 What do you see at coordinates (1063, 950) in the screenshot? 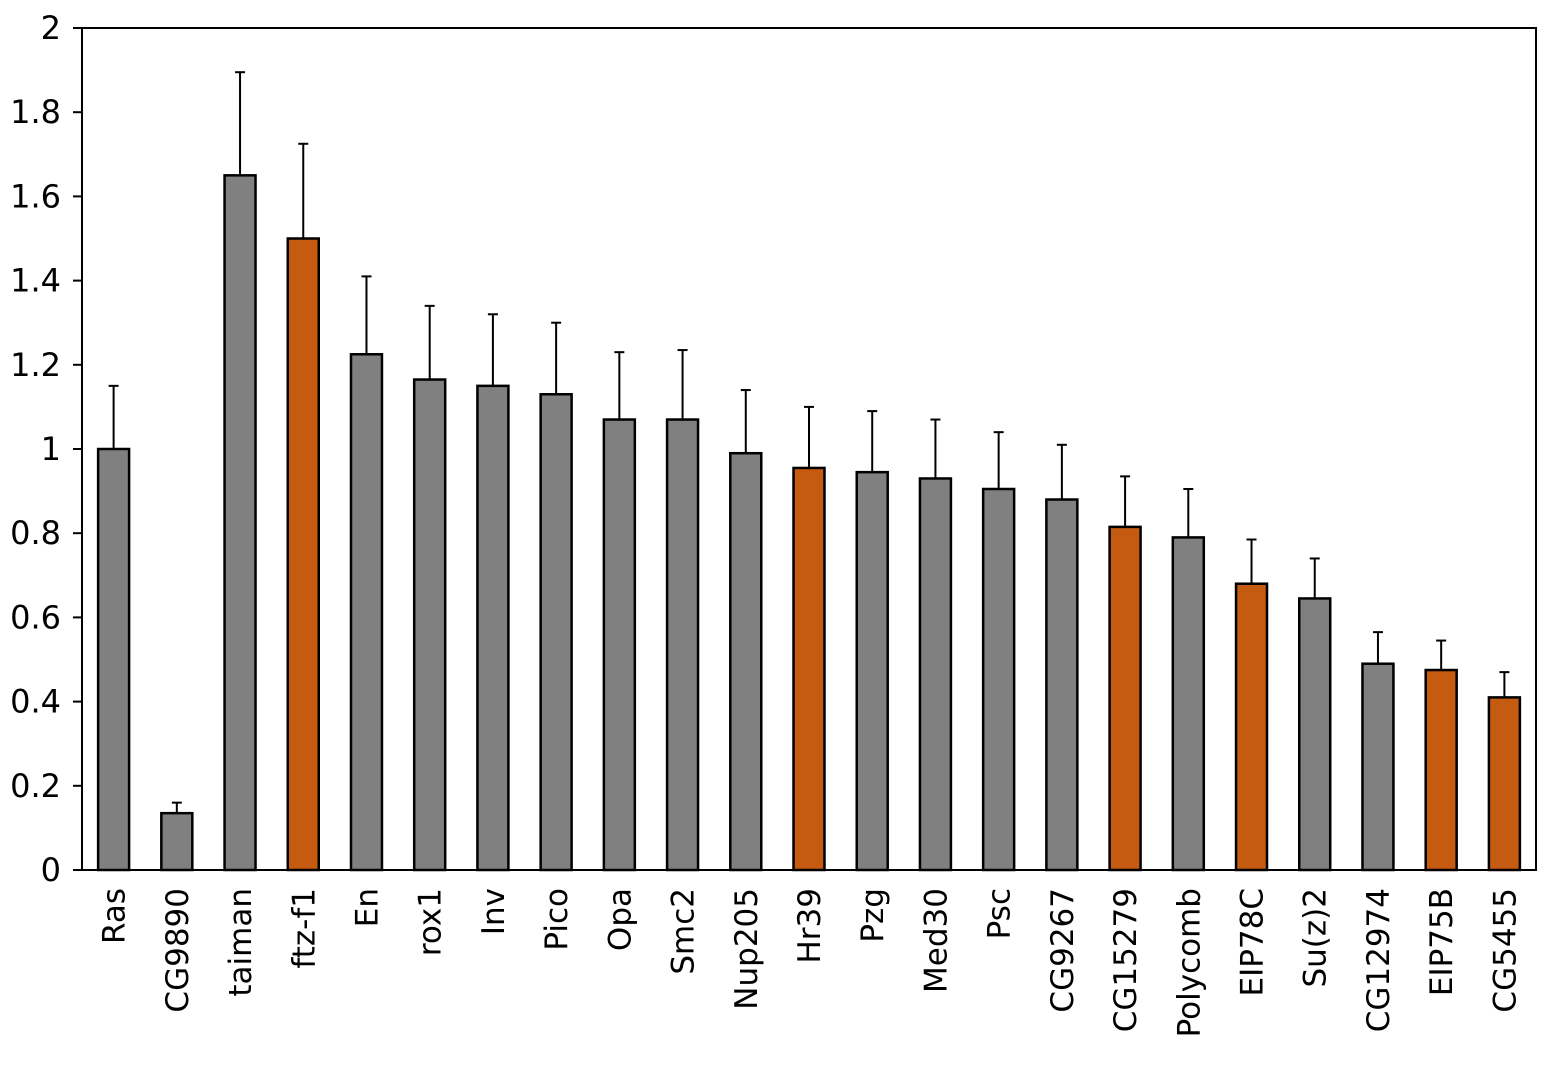
I see `x-category-label: CG9267` at bounding box center [1063, 950].